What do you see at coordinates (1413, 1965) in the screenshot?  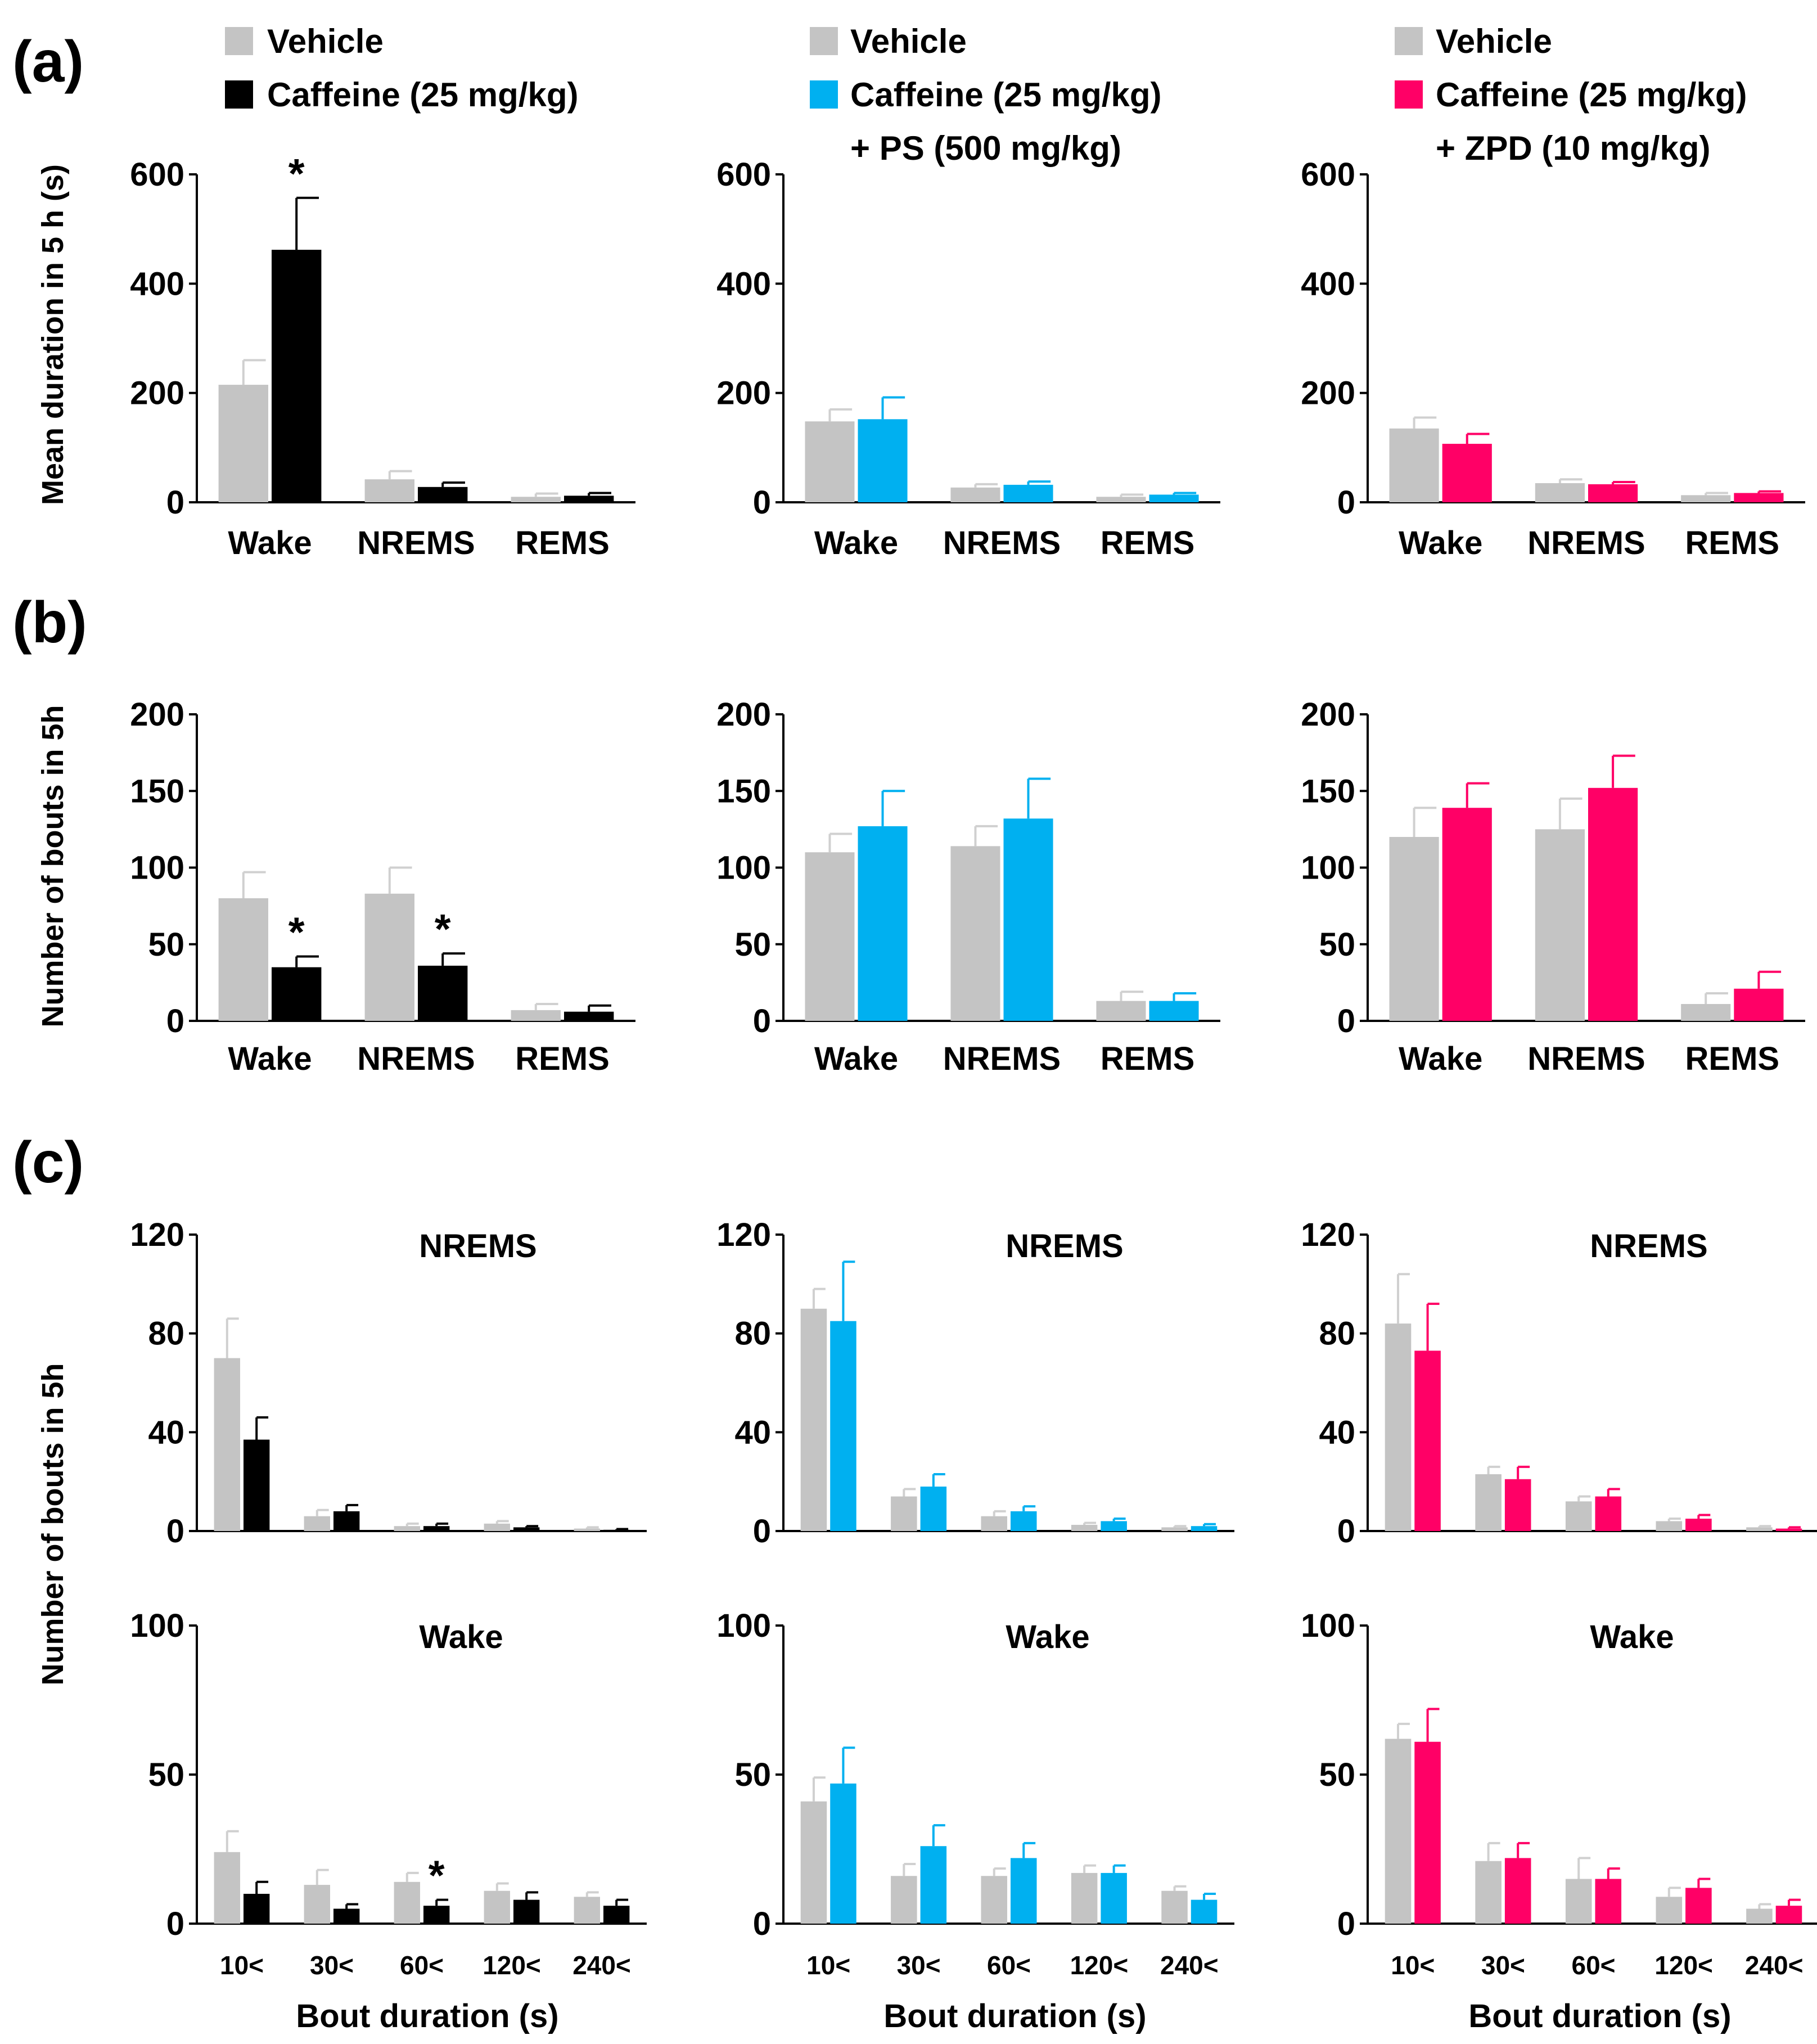 I see `x-category-label: 10<` at bounding box center [1413, 1965].